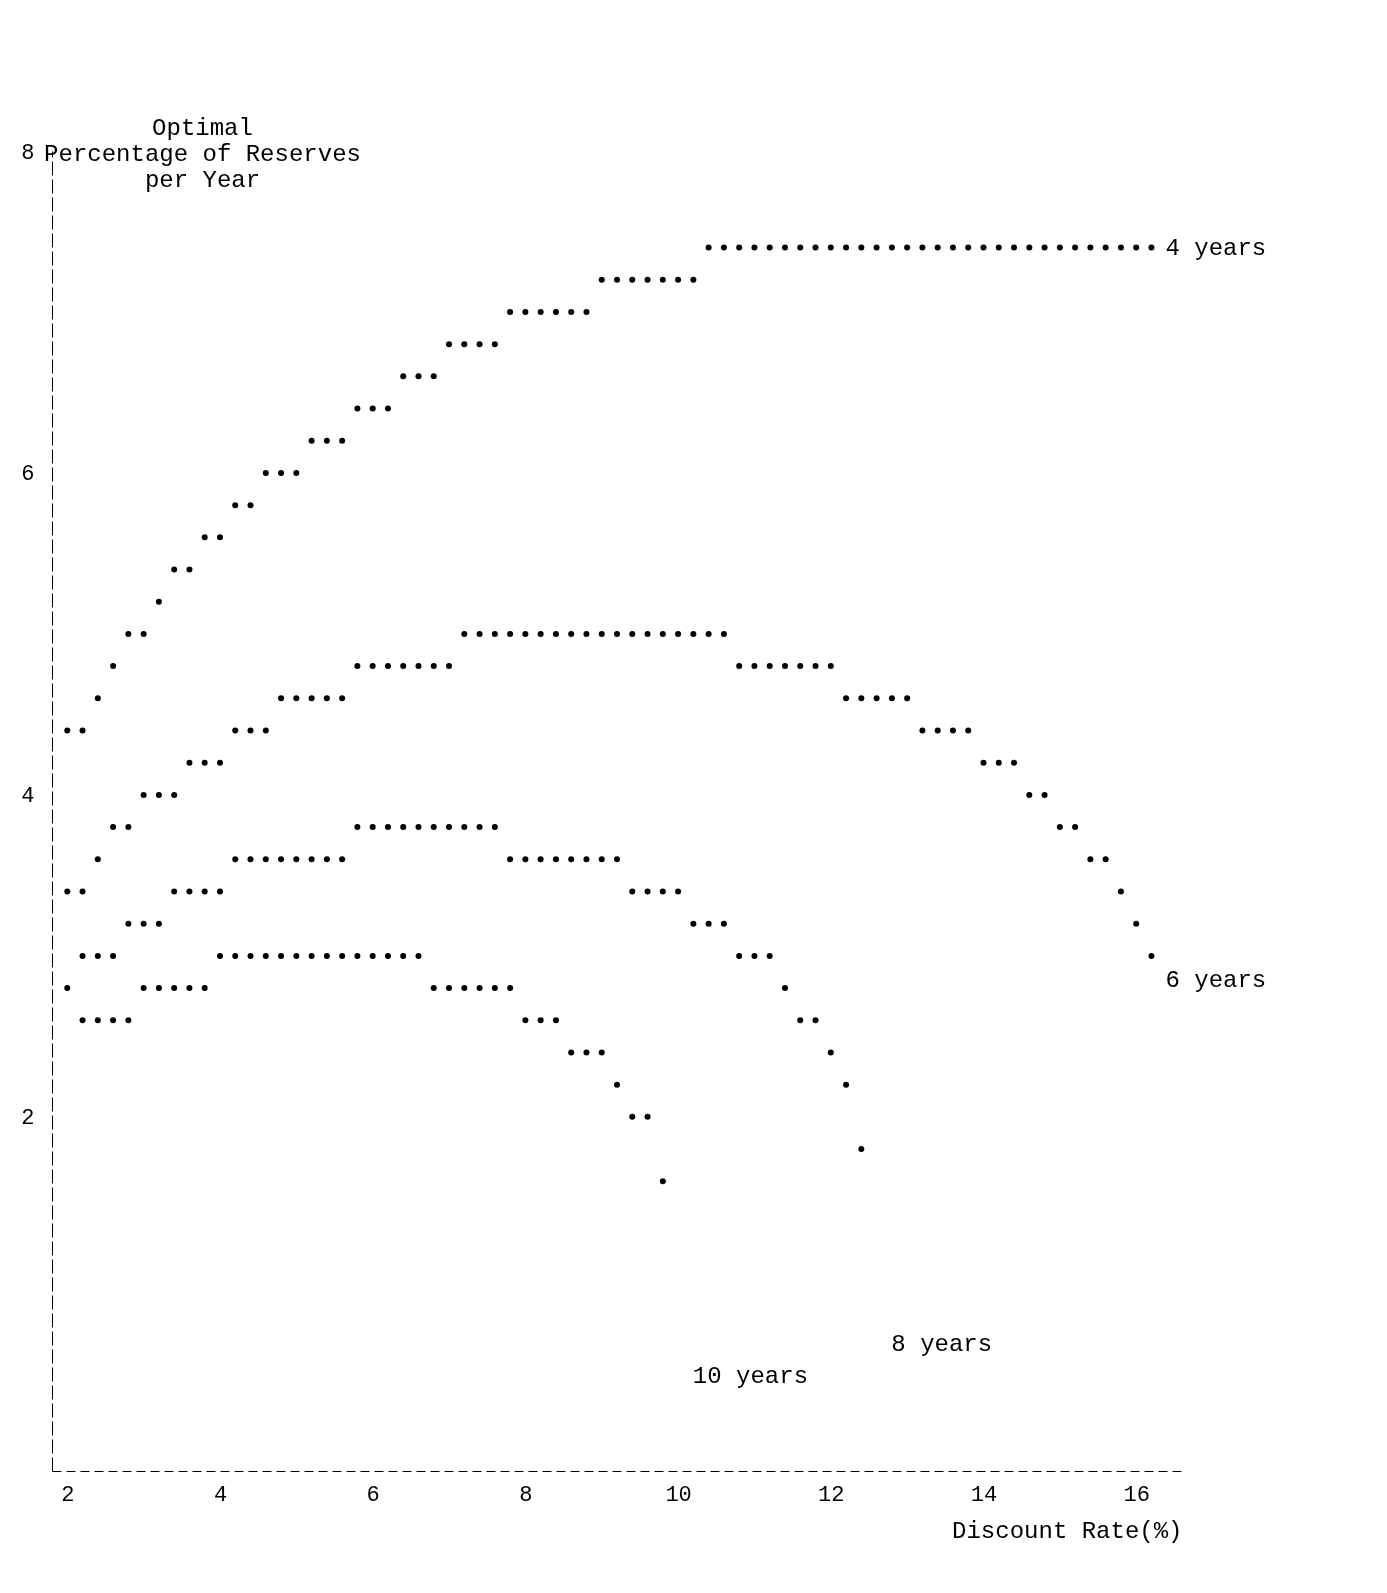 The height and width of the screenshot is (1593, 1387). What do you see at coordinates (942, 1345) in the screenshot?
I see `text: 8 years` at bounding box center [942, 1345].